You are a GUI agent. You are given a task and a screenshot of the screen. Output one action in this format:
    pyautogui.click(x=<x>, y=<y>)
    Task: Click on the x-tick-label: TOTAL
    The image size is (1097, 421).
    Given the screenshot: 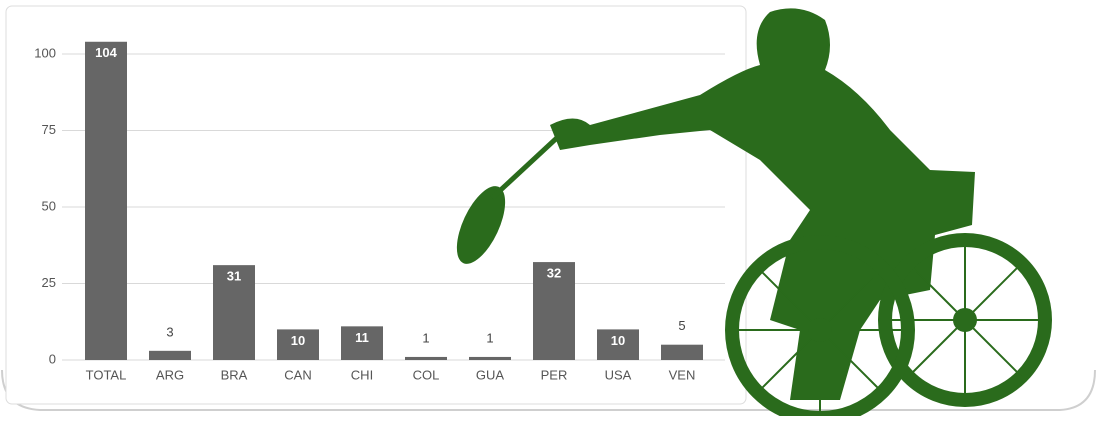 What is the action you would take?
    pyautogui.click(x=106, y=374)
    